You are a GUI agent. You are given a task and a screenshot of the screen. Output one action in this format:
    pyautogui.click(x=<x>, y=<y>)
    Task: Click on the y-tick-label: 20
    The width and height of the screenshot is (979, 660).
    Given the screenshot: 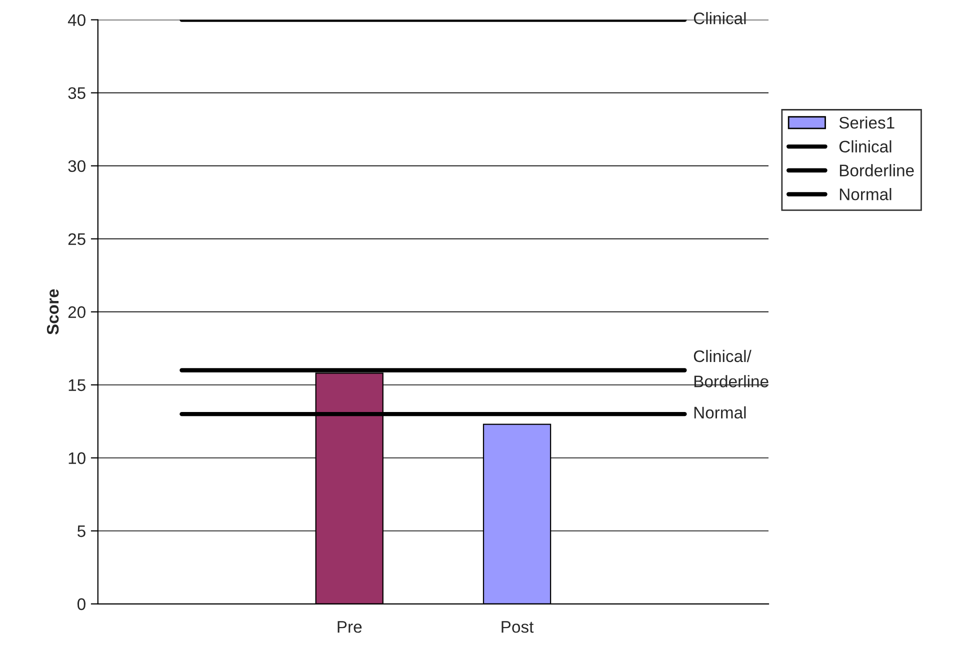 What is the action you would take?
    pyautogui.click(x=77, y=312)
    